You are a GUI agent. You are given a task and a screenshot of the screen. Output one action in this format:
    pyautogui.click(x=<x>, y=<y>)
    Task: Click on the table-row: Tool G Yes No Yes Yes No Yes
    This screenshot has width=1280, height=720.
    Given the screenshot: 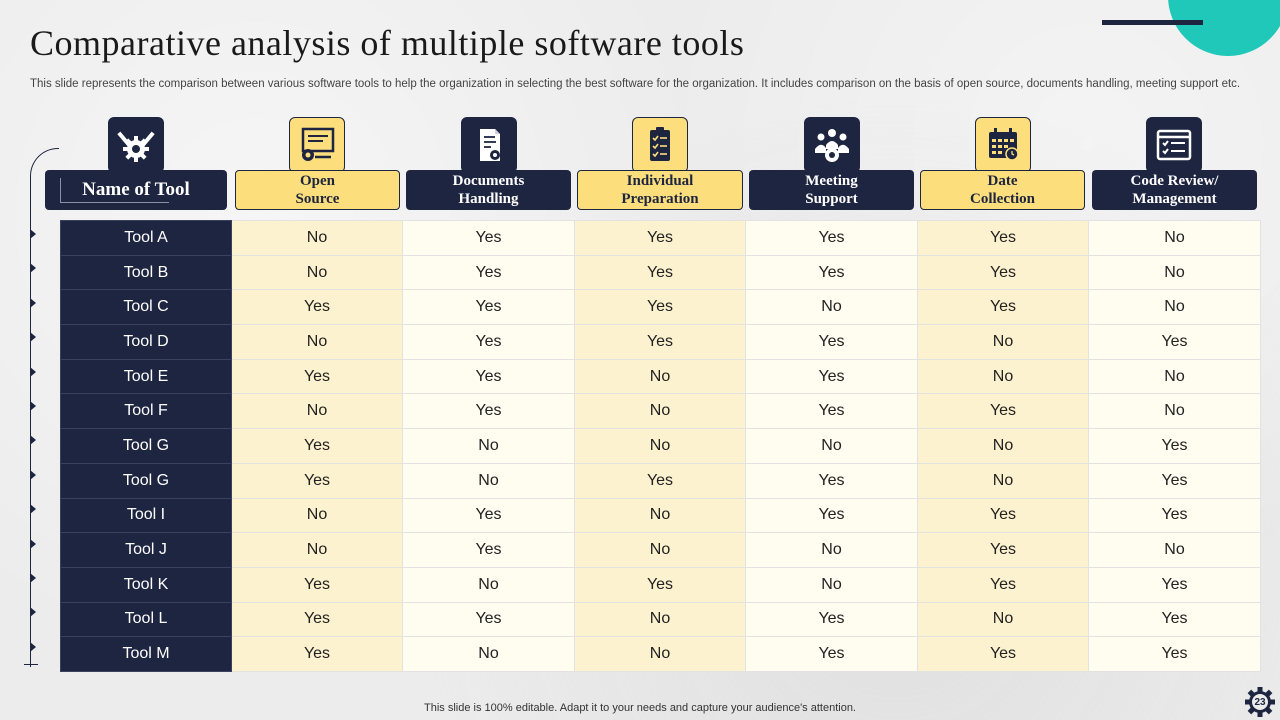 What is the action you would take?
    pyautogui.click(x=660, y=480)
    